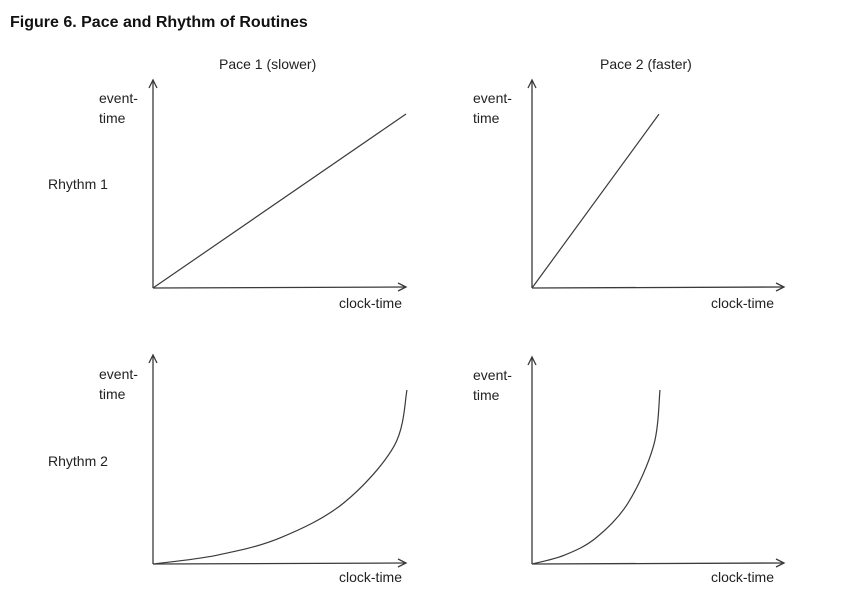 This screenshot has width=844, height=616. I want to click on row-label-rhythm-1: Rhythm 1, so click(78, 184).